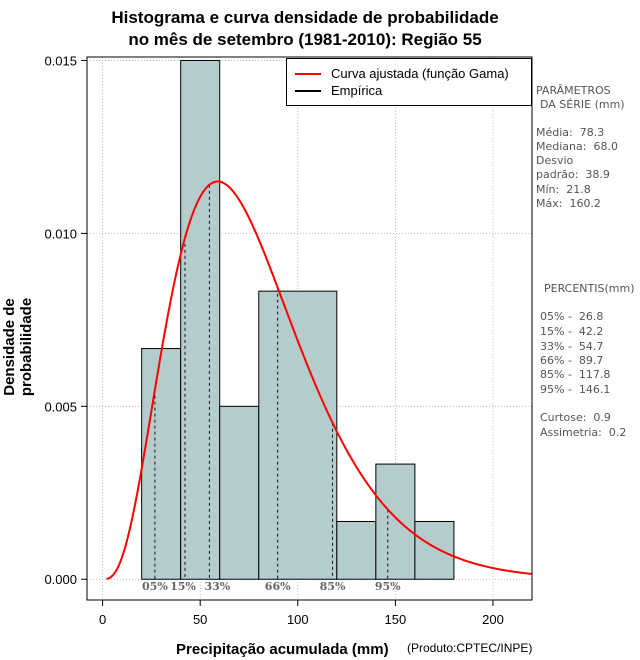 This screenshot has height=660, width=640. Describe the element at coordinates (572, 331) in the screenshot. I see `percentile-15: 15% - 42.2` at that location.